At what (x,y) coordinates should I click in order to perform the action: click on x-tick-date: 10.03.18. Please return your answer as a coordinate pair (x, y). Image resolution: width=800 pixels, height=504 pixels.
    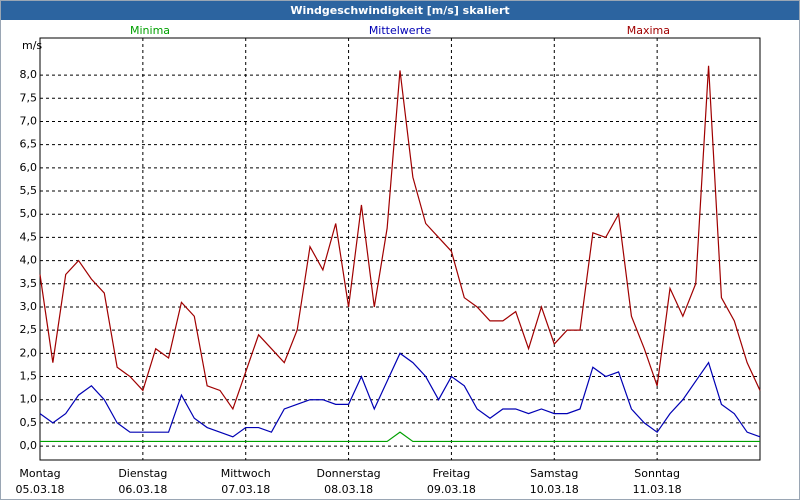
    Looking at the image, I should click on (554, 489).